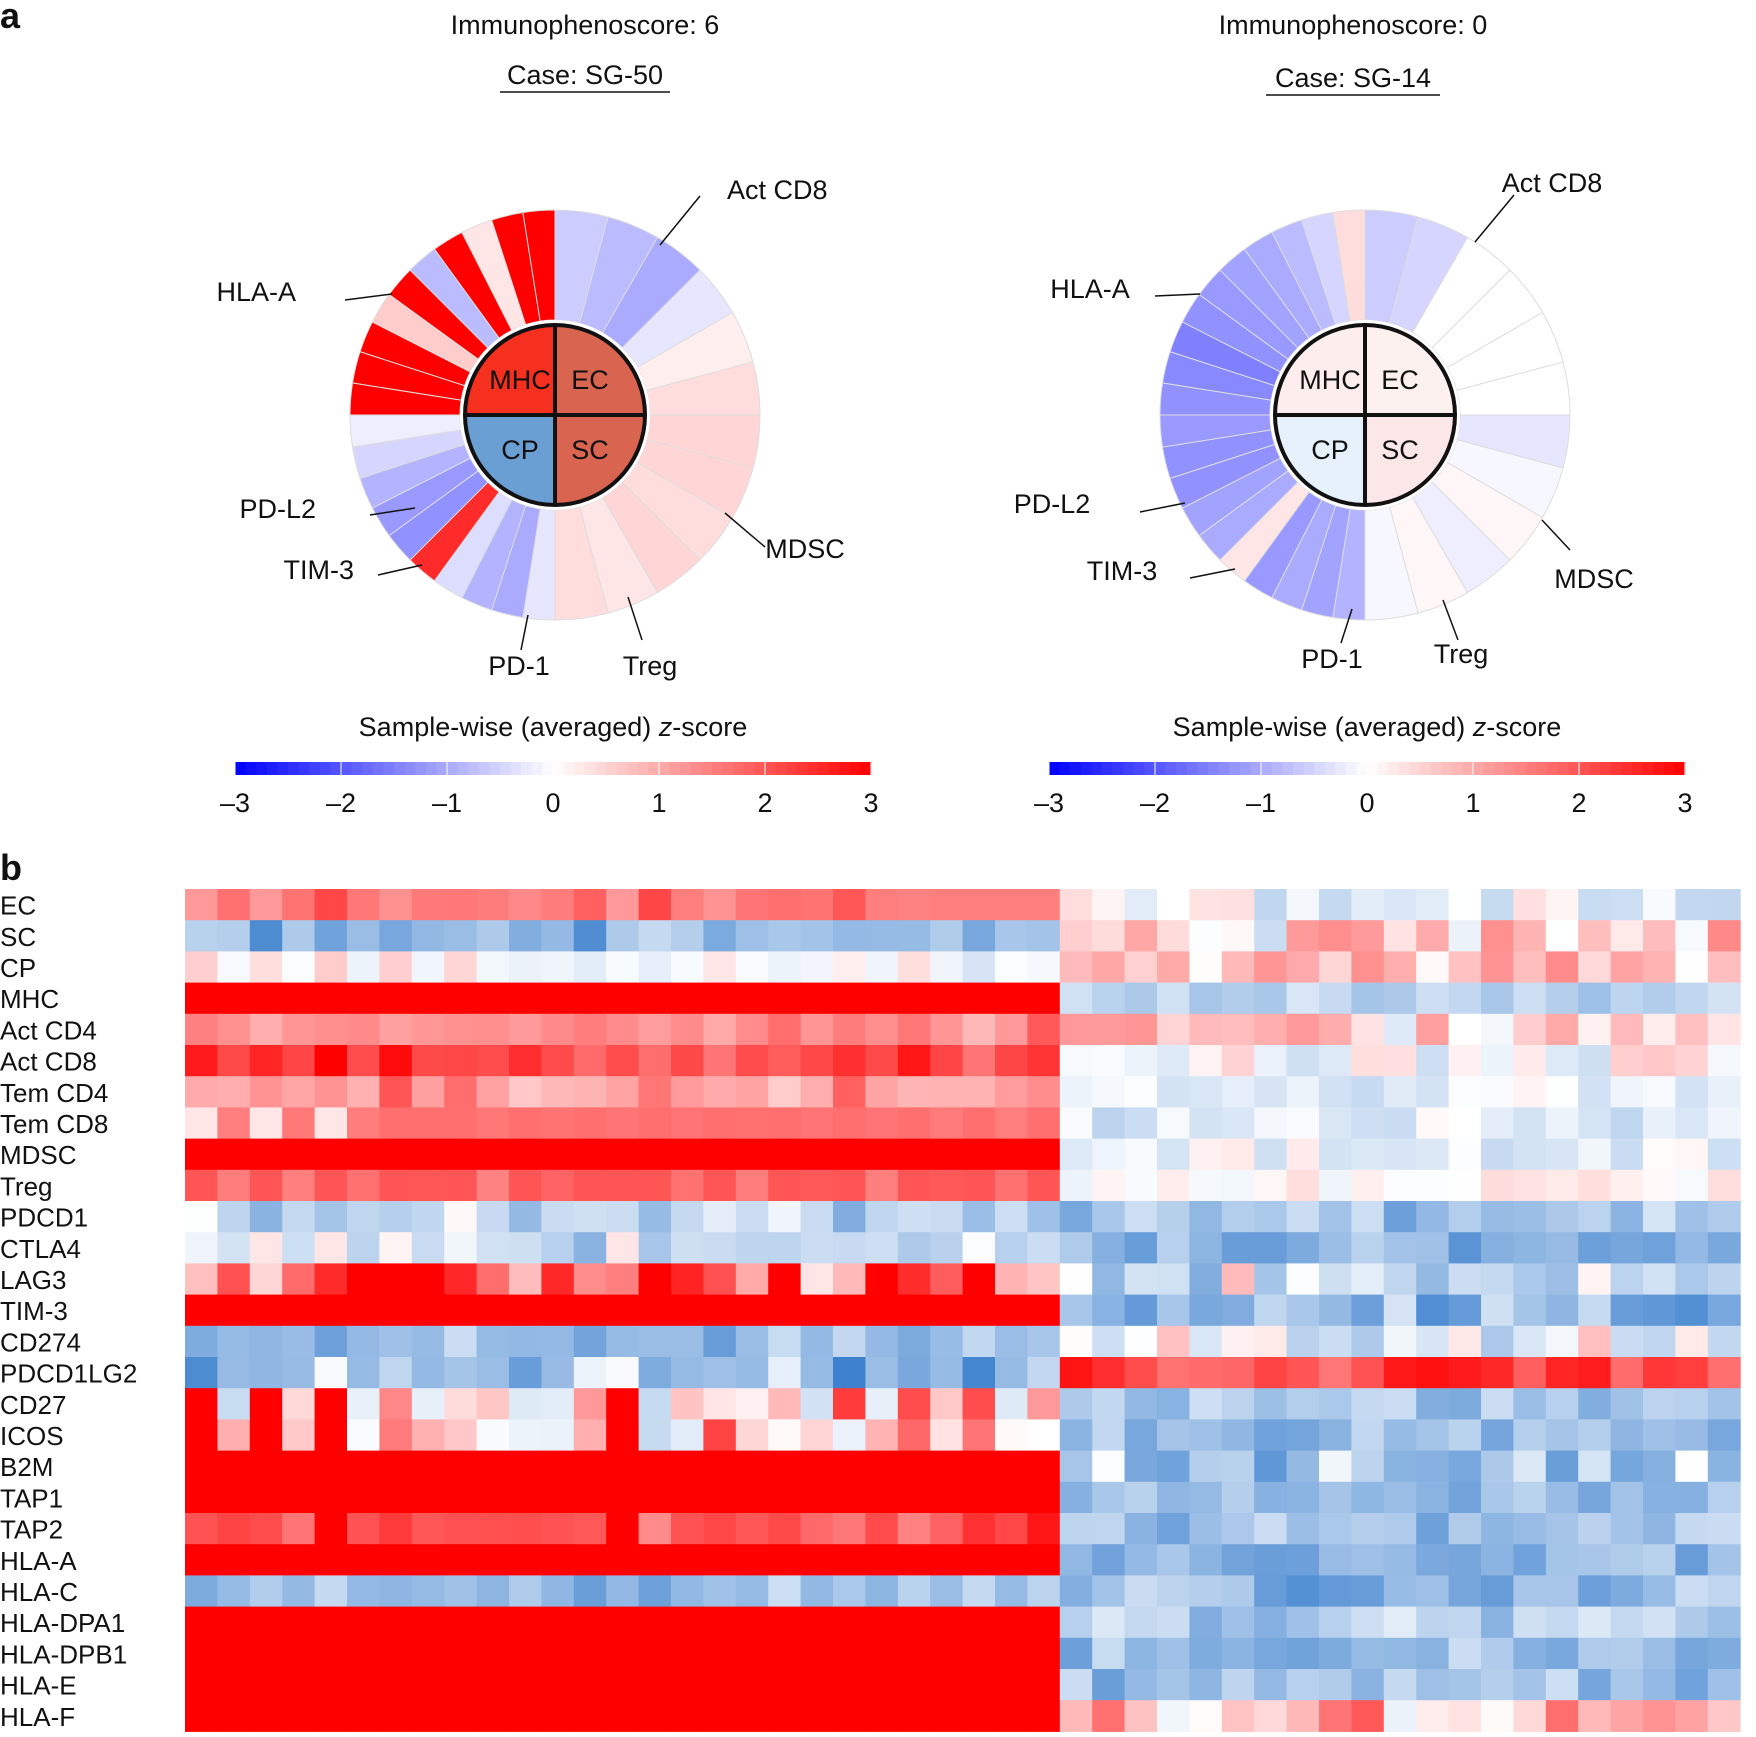 This screenshot has height=1737, width=1756. What do you see at coordinates (39, 1592) in the screenshot?
I see `heatmap-row-label: HLA-C` at bounding box center [39, 1592].